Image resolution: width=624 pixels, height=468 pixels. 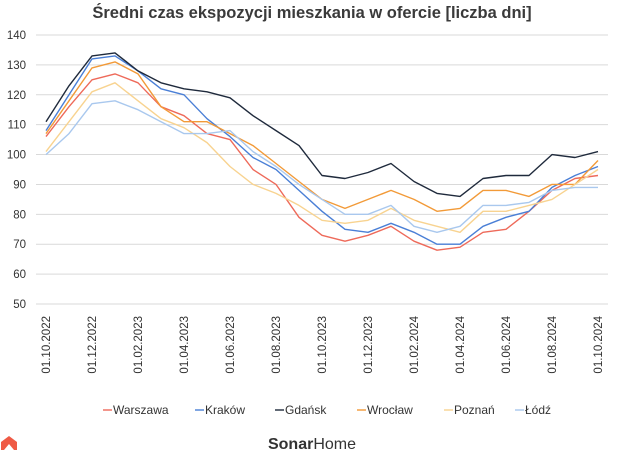 What do you see at coordinates (415, 344) in the screenshot?
I see `x-tick-label: 01.02.2024` at bounding box center [415, 344].